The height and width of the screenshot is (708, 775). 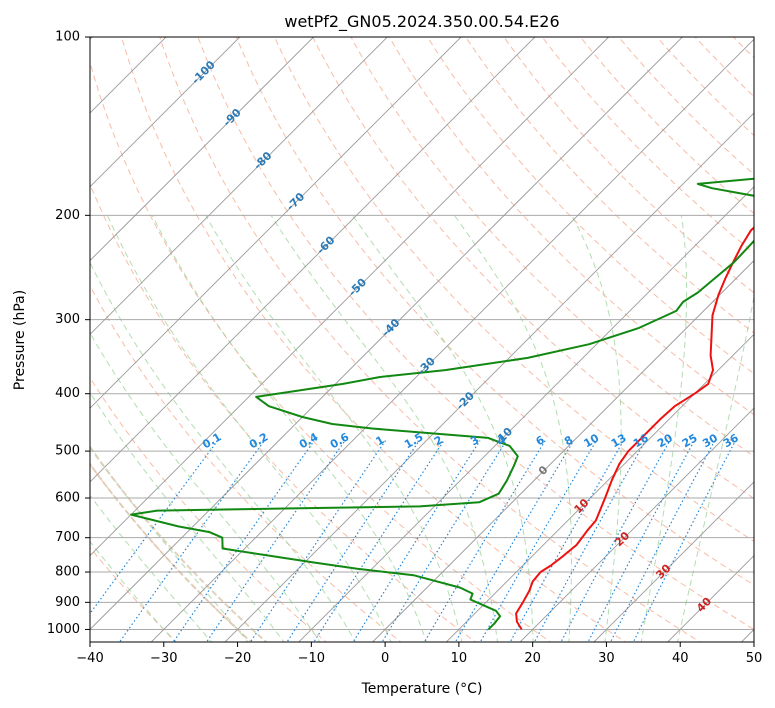 What do you see at coordinates (385, 658) in the screenshot?
I see `x-tick-label: 0` at bounding box center [385, 658].